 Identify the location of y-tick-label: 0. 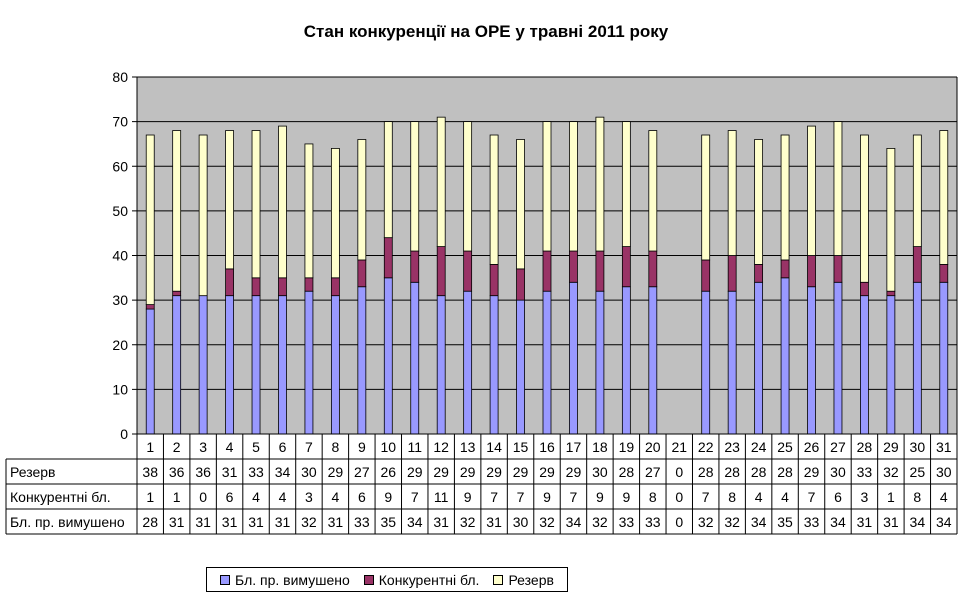
(124, 434).